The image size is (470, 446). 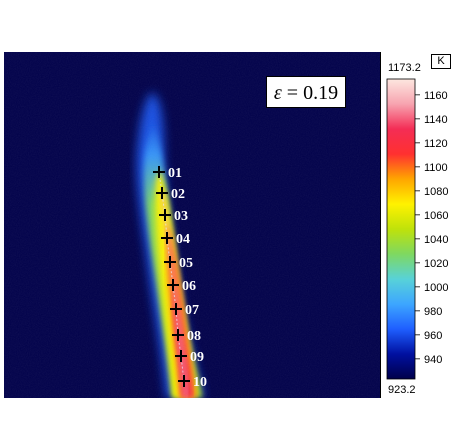 What do you see at coordinates (192, 310) in the screenshot?
I see `measurement-point-label: 07` at bounding box center [192, 310].